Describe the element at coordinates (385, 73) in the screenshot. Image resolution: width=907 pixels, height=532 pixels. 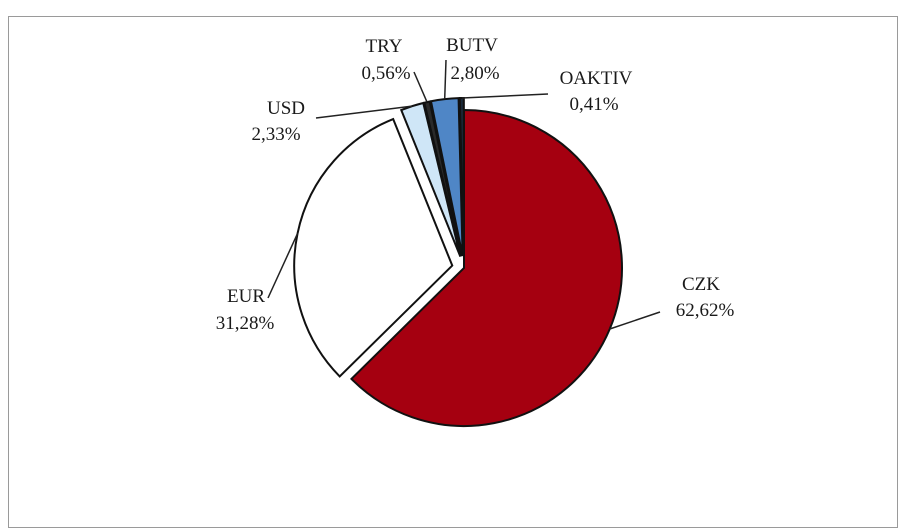
I see `label-try-value: 0,56%` at that location.